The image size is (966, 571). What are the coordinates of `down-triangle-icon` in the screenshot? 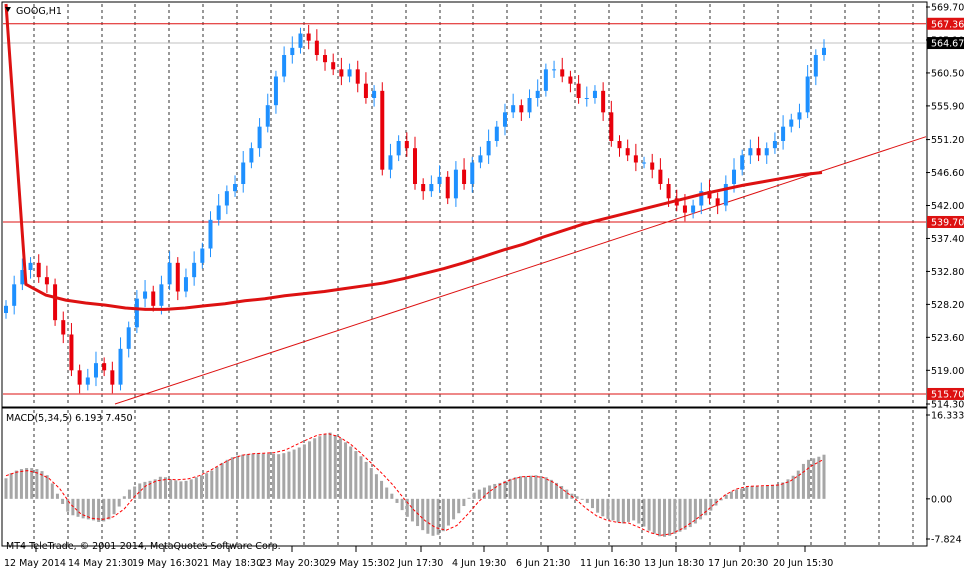 It's located at (8, 9).